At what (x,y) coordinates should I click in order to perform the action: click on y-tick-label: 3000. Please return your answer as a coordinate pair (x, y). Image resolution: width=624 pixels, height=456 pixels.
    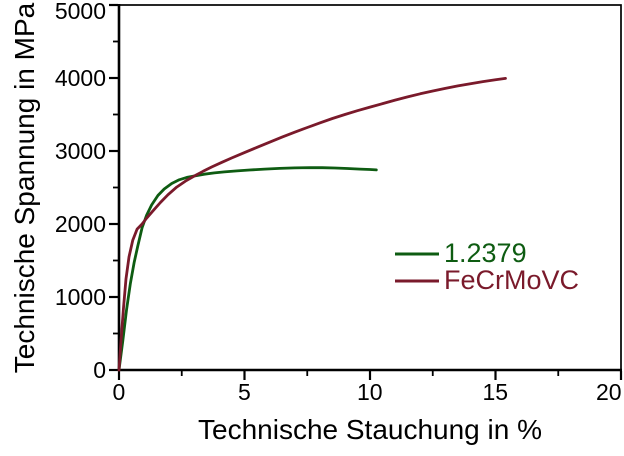
    Looking at the image, I should click on (80, 150).